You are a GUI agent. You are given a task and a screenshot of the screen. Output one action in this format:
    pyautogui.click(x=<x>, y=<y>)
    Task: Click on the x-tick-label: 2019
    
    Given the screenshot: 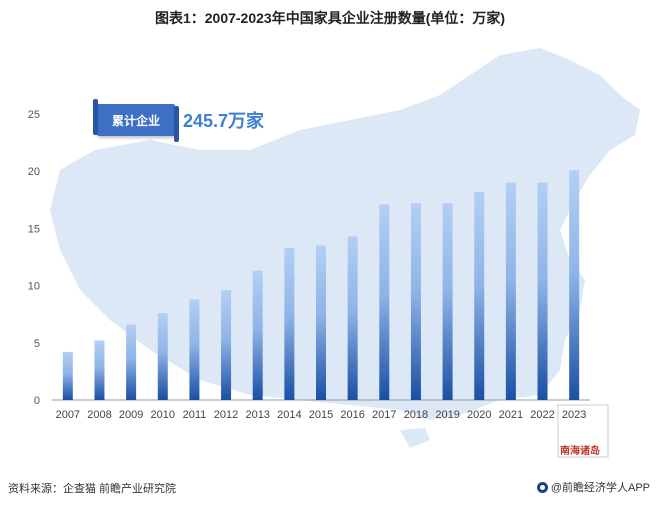 What is the action you would take?
    pyautogui.click(x=447, y=415)
    